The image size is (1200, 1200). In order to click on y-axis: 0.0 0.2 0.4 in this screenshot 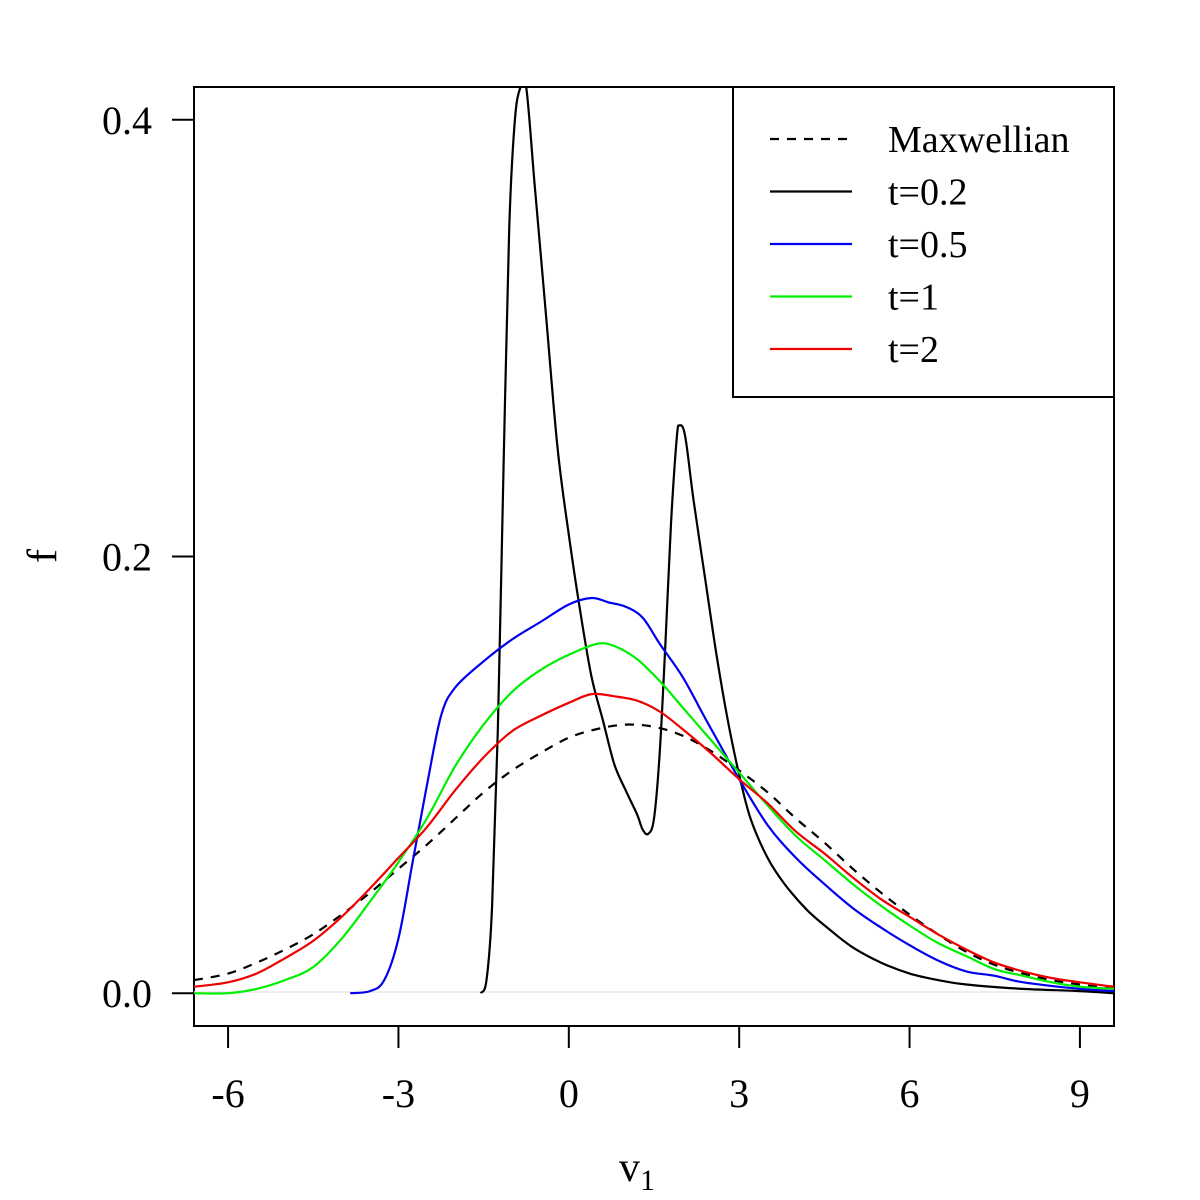, I will do `click(148, 557)`.